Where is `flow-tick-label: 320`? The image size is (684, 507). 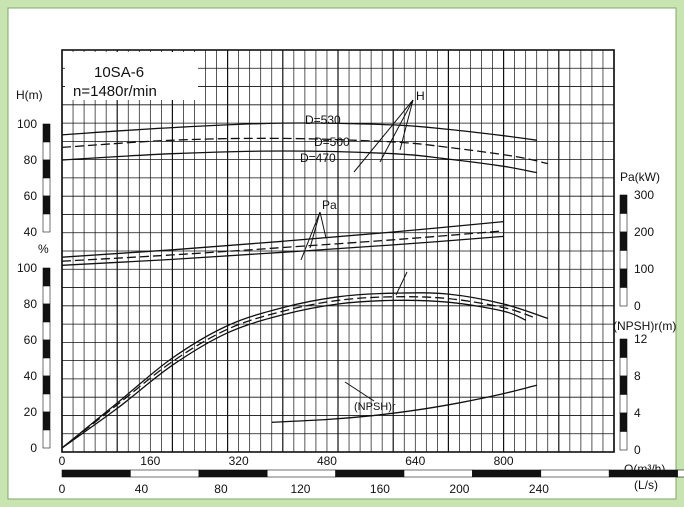
flow-tick-label: 320 is located at coordinates (239, 461).